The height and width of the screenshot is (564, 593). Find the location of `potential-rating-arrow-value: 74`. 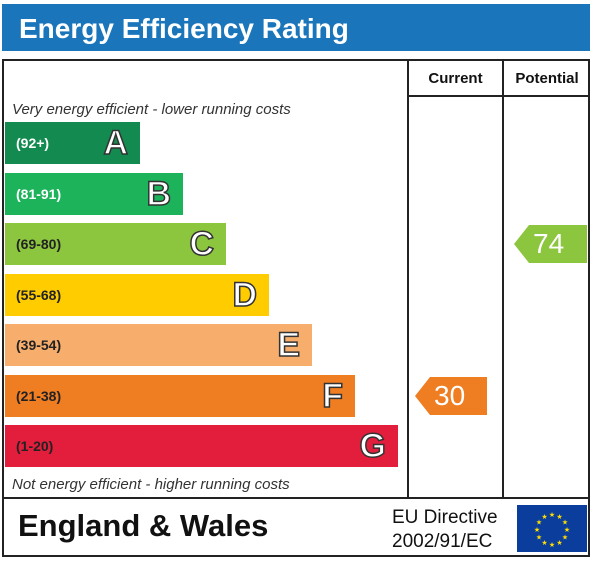

potential-rating-arrow-value: 74 is located at coordinates (549, 243).